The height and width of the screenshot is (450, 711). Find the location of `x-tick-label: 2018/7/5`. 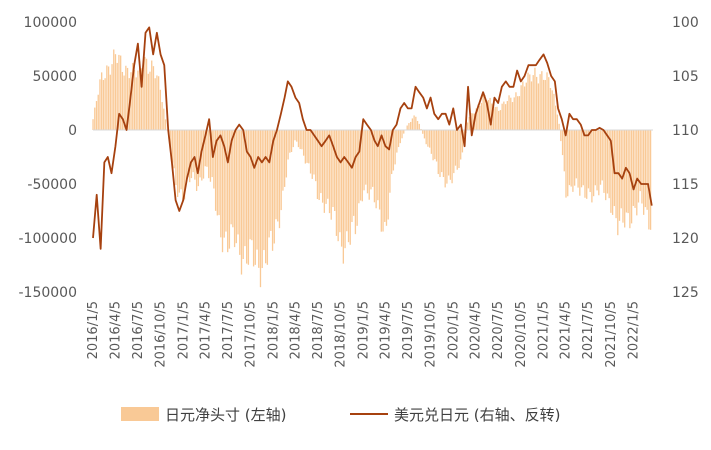

x-tick-label: 2018/7/5 is located at coordinates (318, 330).